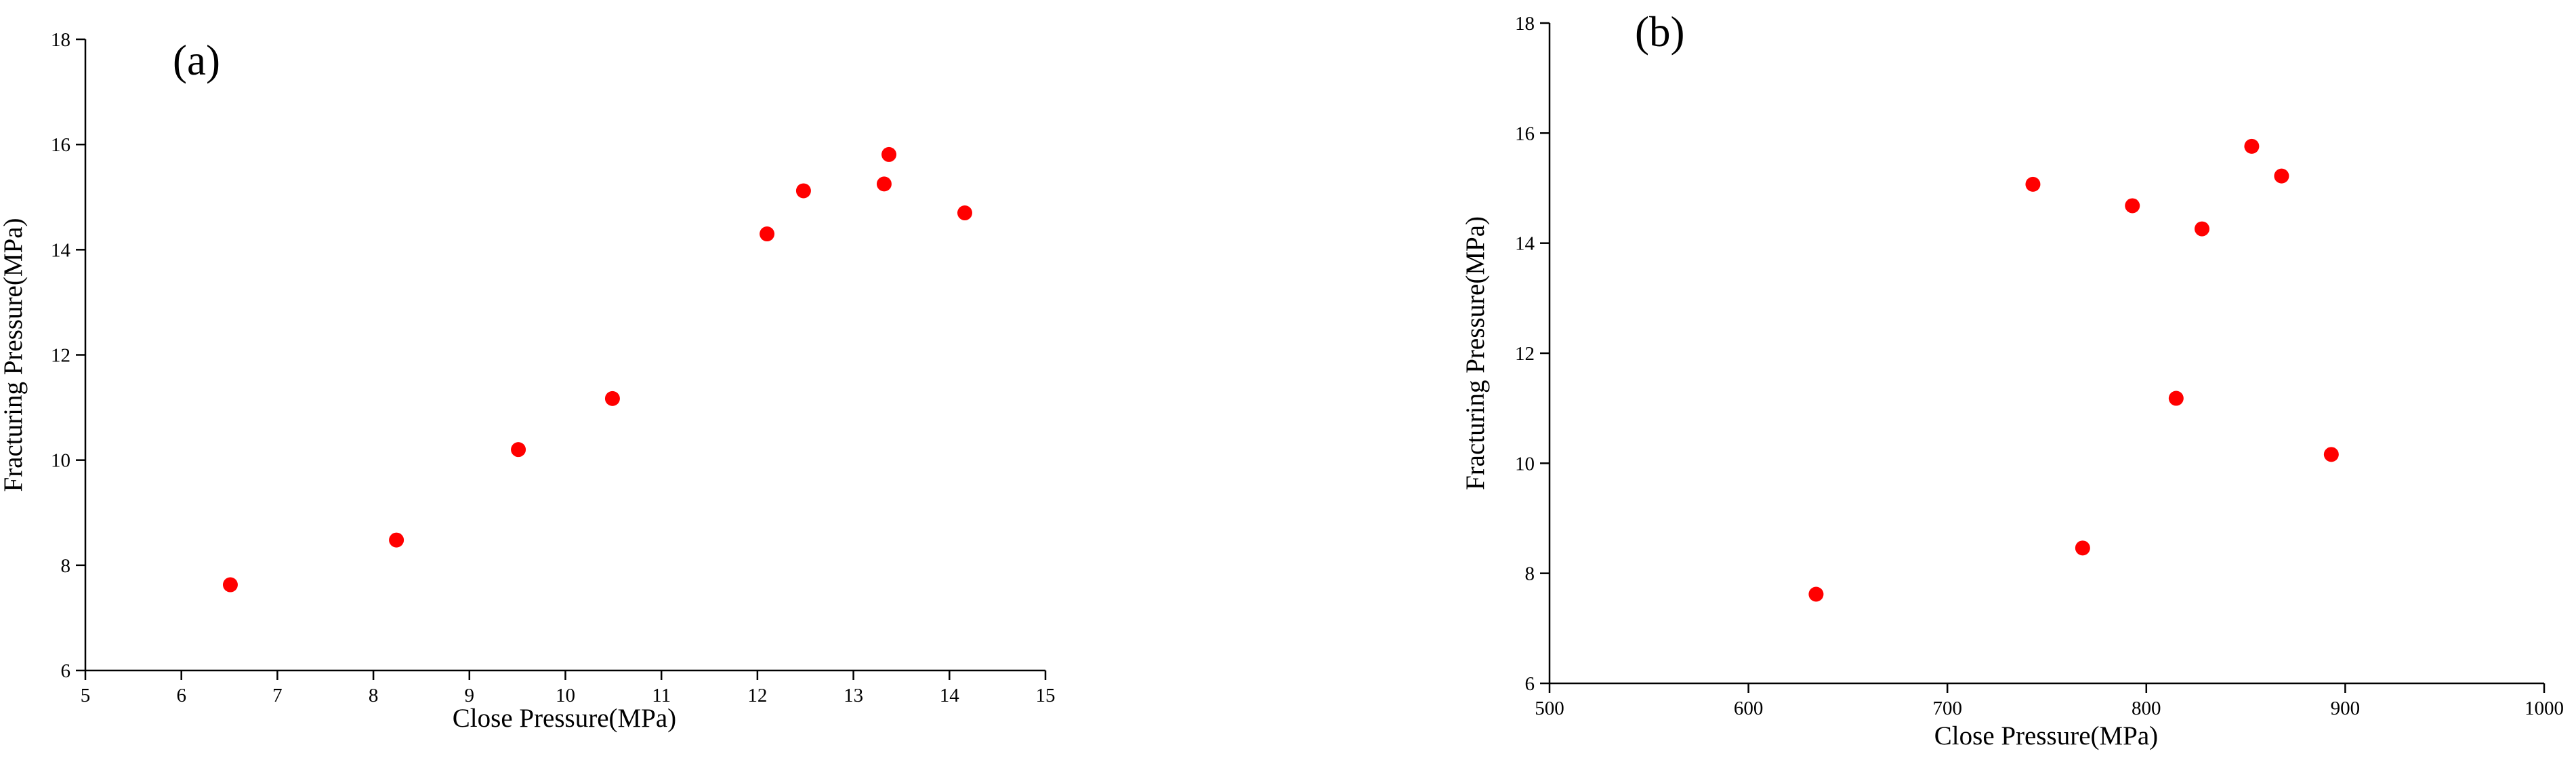 This screenshot has height=762, width=2576. What do you see at coordinates (181, 695) in the screenshot?
I see `x-tick-label: 6` at bounding box center [181, 695].